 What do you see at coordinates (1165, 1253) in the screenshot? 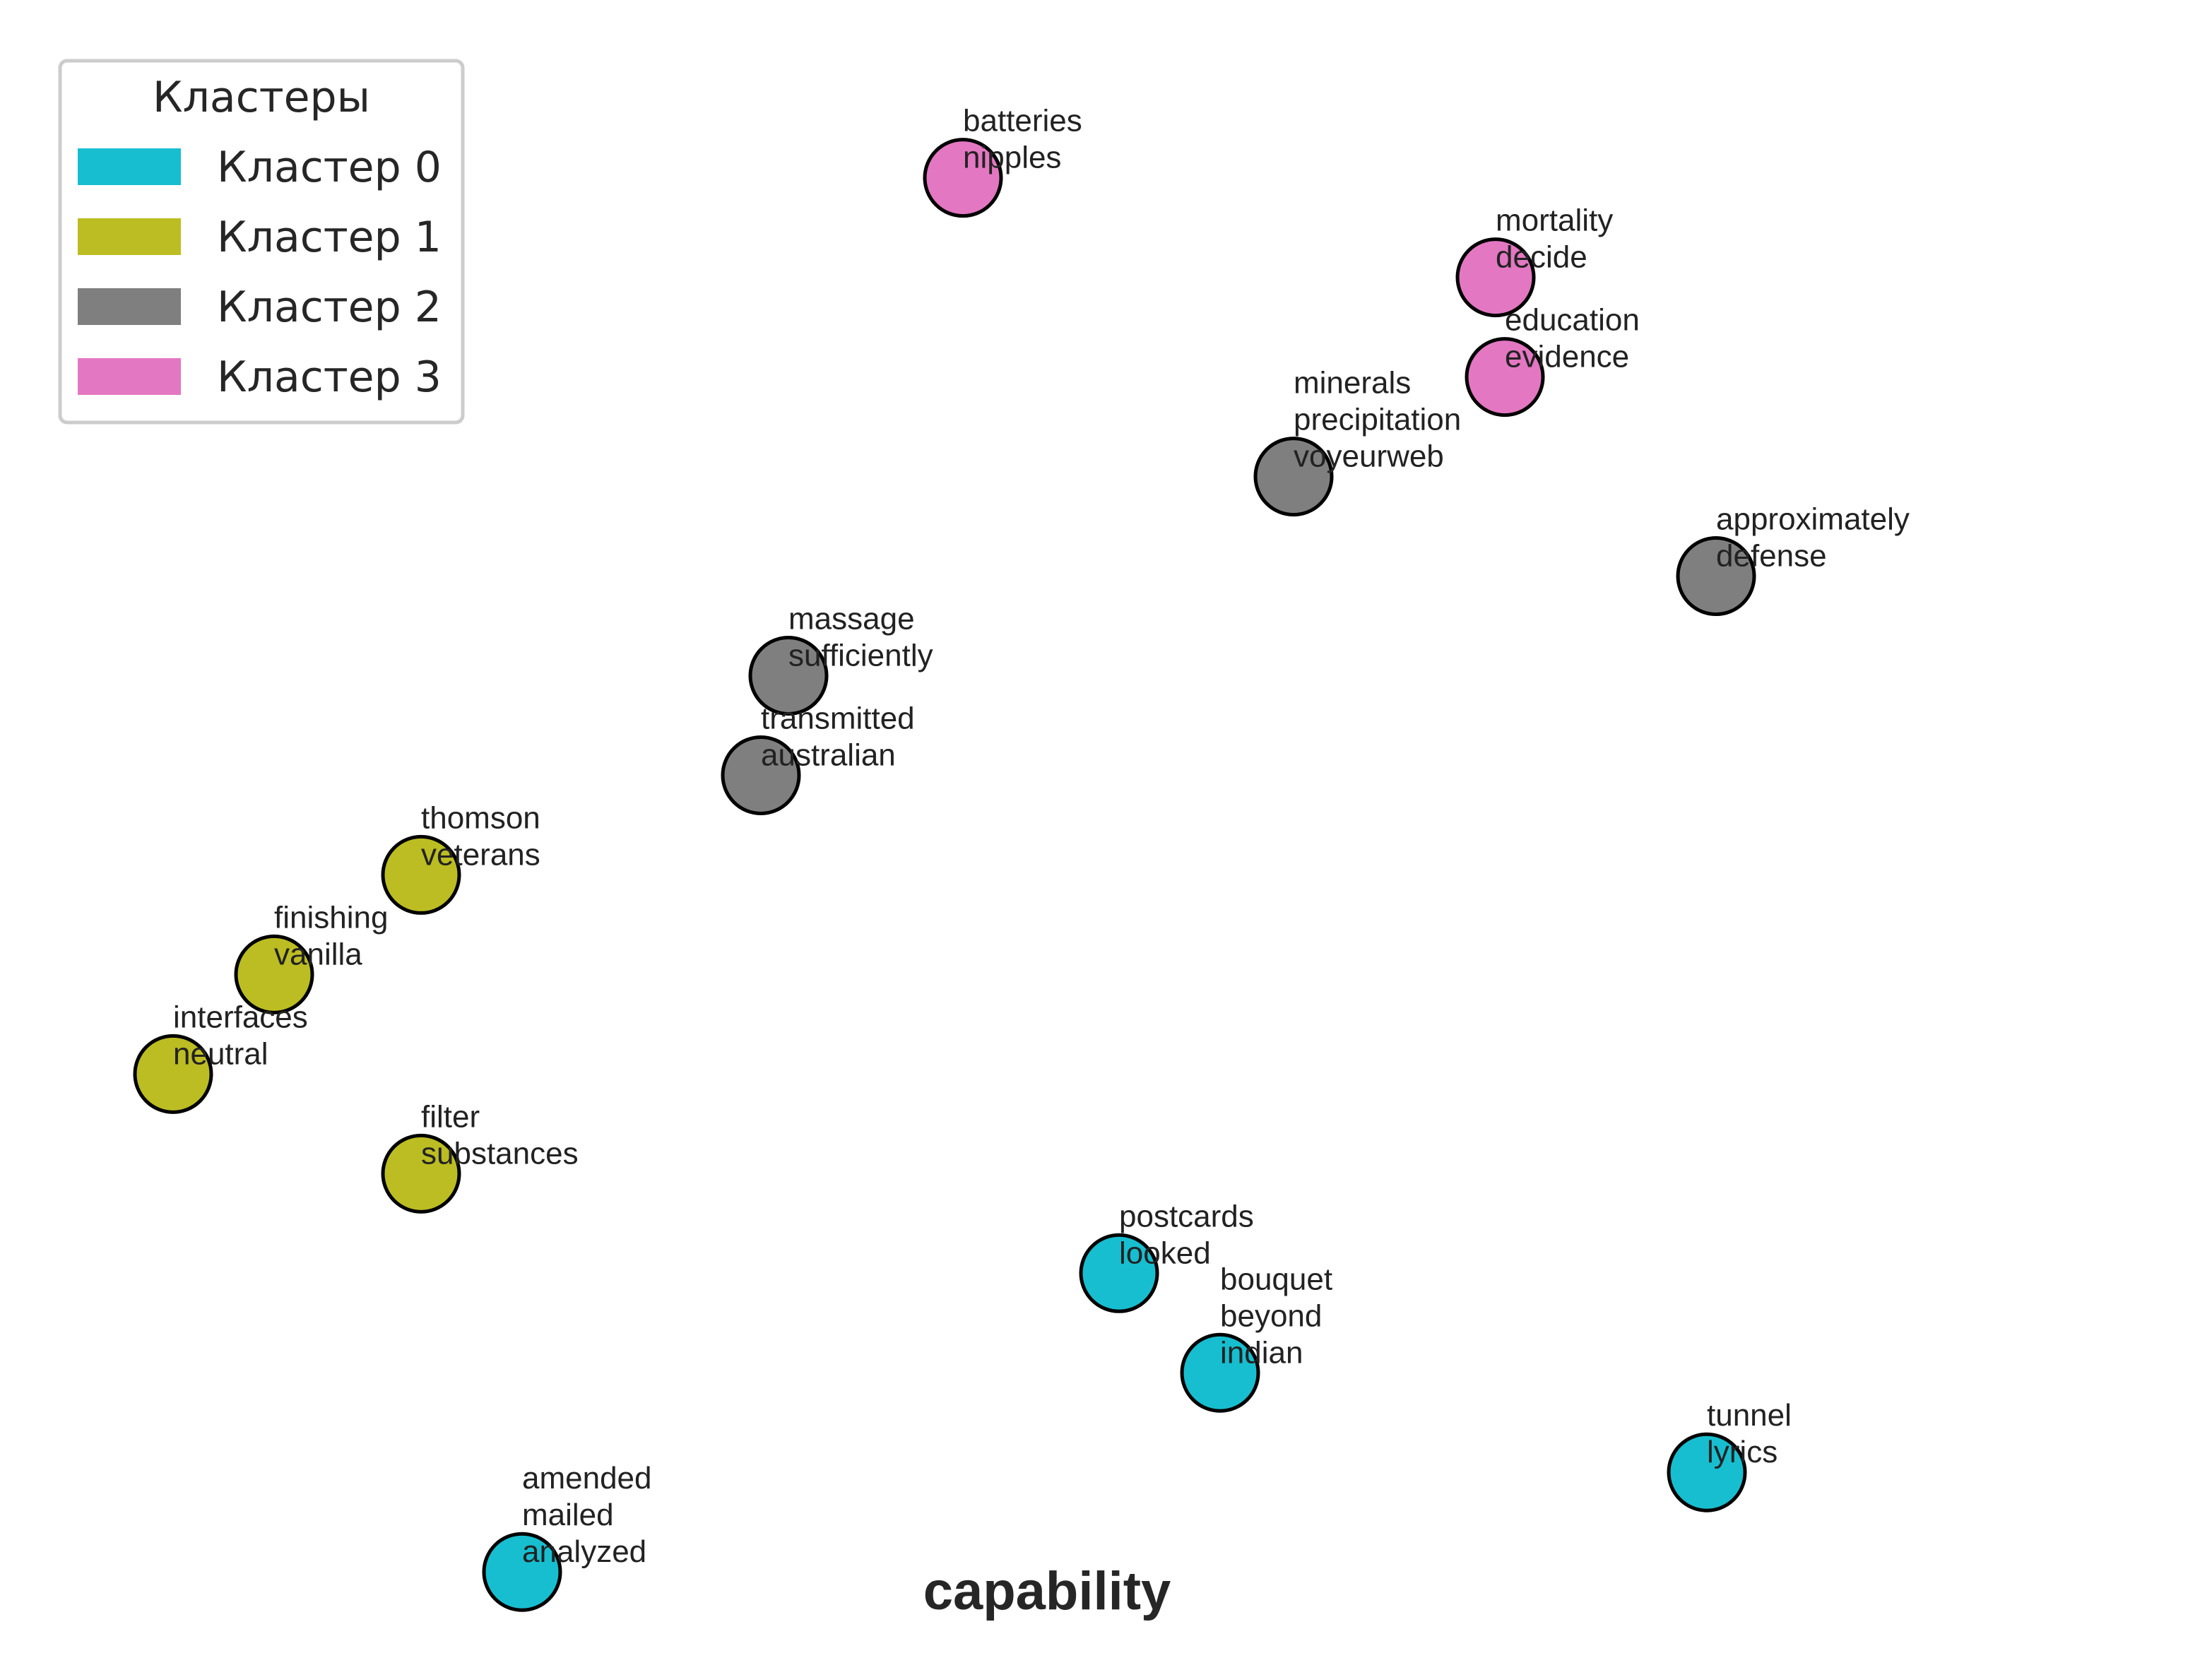
I see `point-label-11-1: looked` at bounding box center [1165, 1253].